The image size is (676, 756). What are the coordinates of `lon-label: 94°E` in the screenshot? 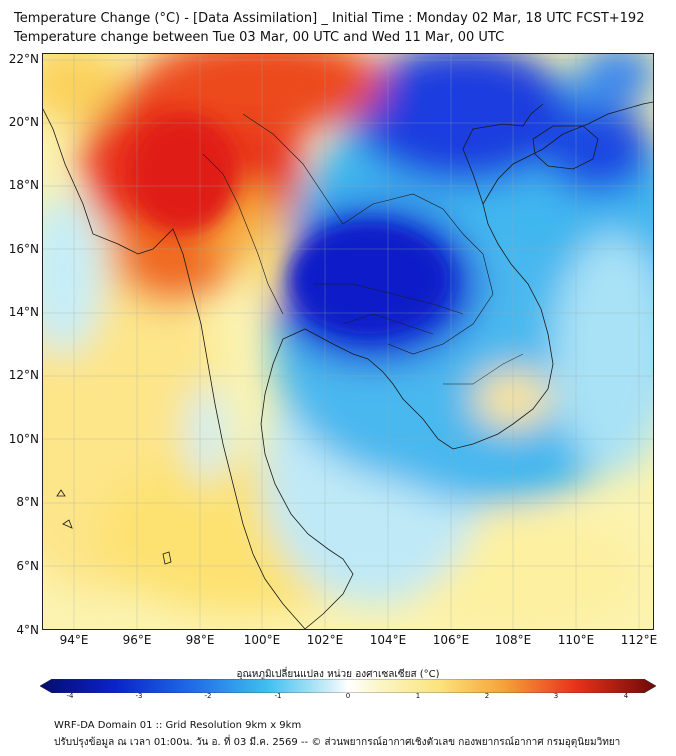 It's located at (74, 640).